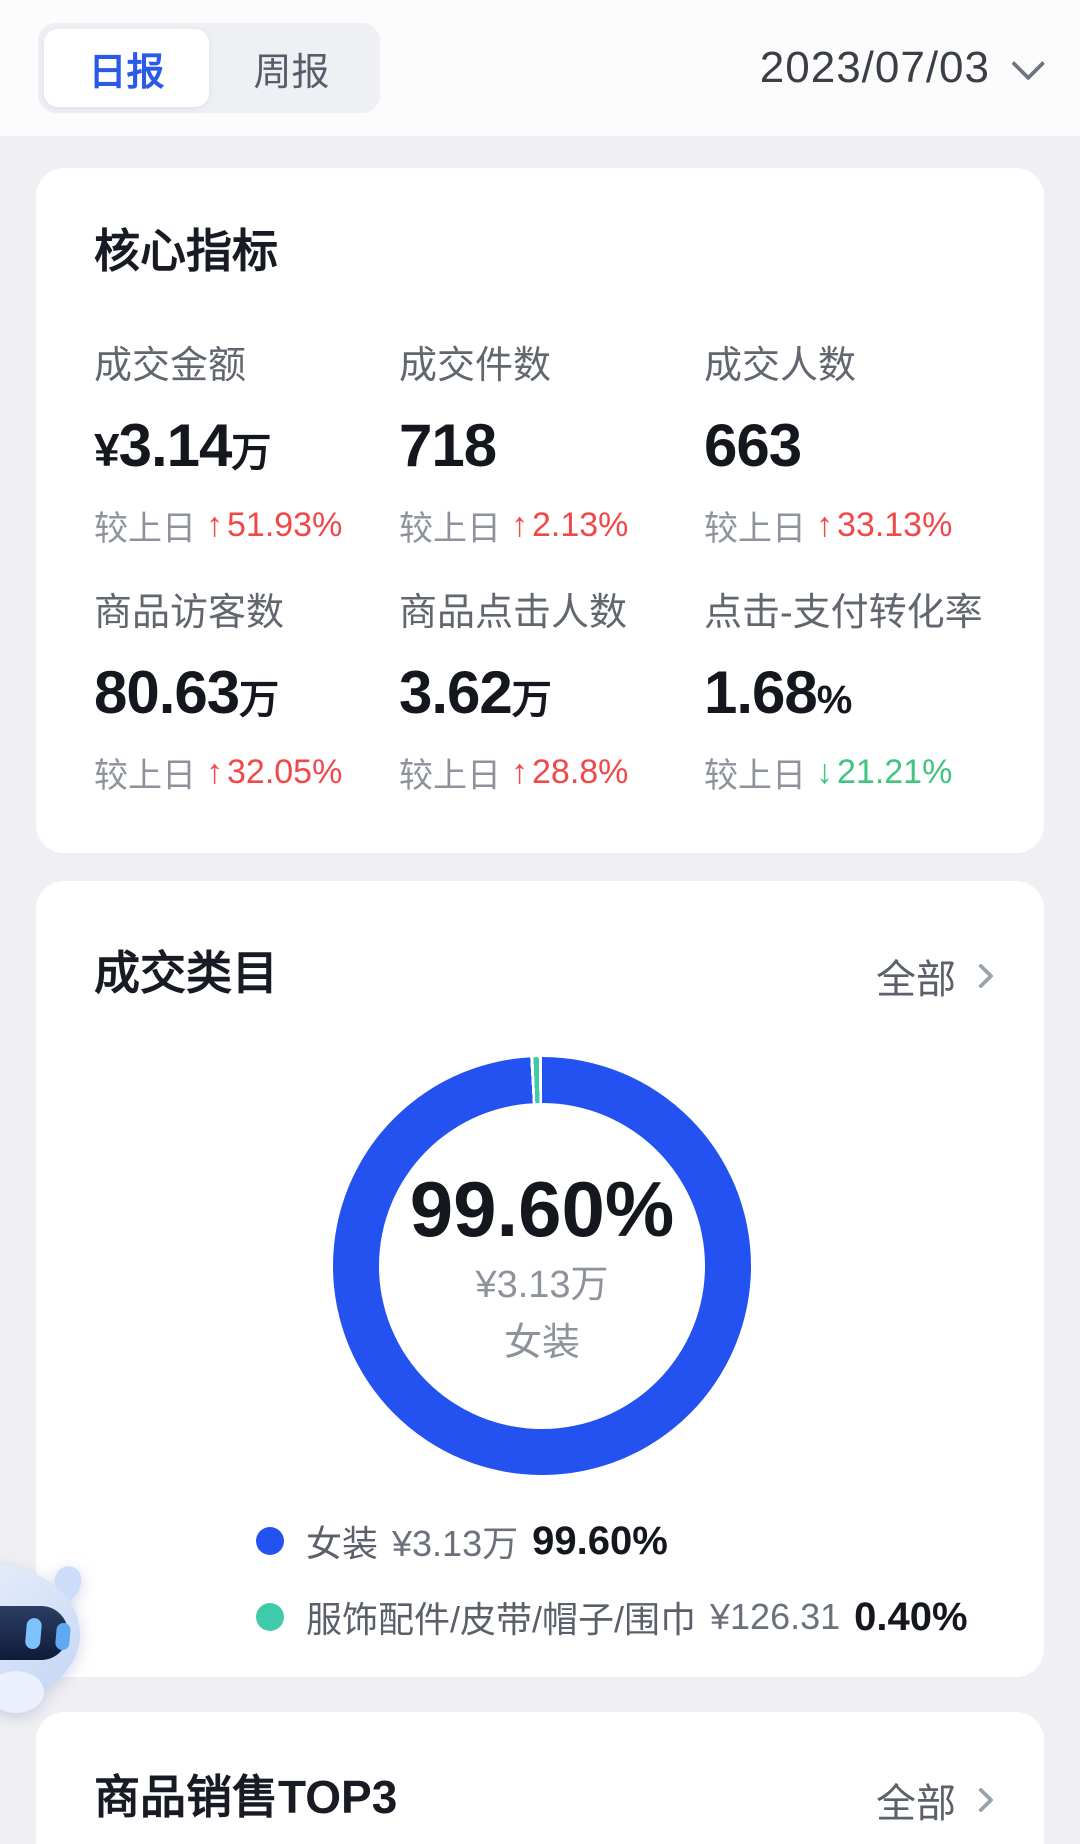  I want to click on down-arrow-icon: ↓, so click(824, 771).